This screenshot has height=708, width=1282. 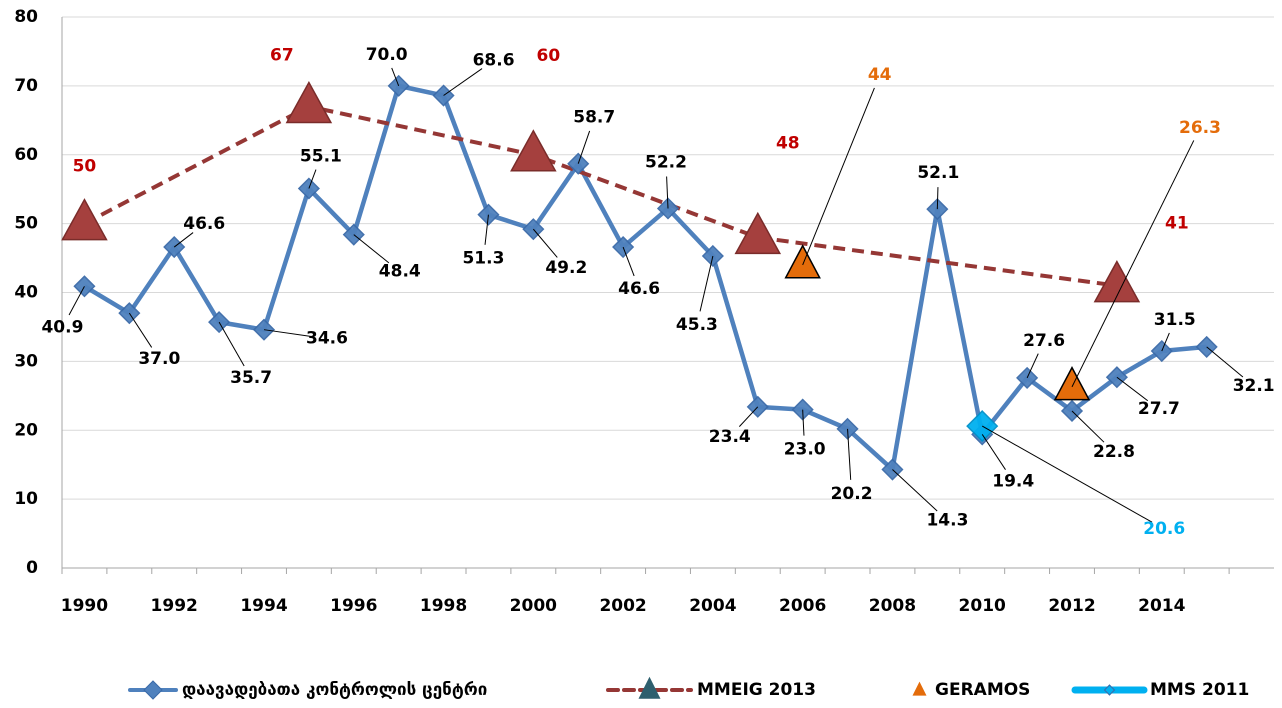 I want to click on data-label: 58.7, so click(x=594, y=118).